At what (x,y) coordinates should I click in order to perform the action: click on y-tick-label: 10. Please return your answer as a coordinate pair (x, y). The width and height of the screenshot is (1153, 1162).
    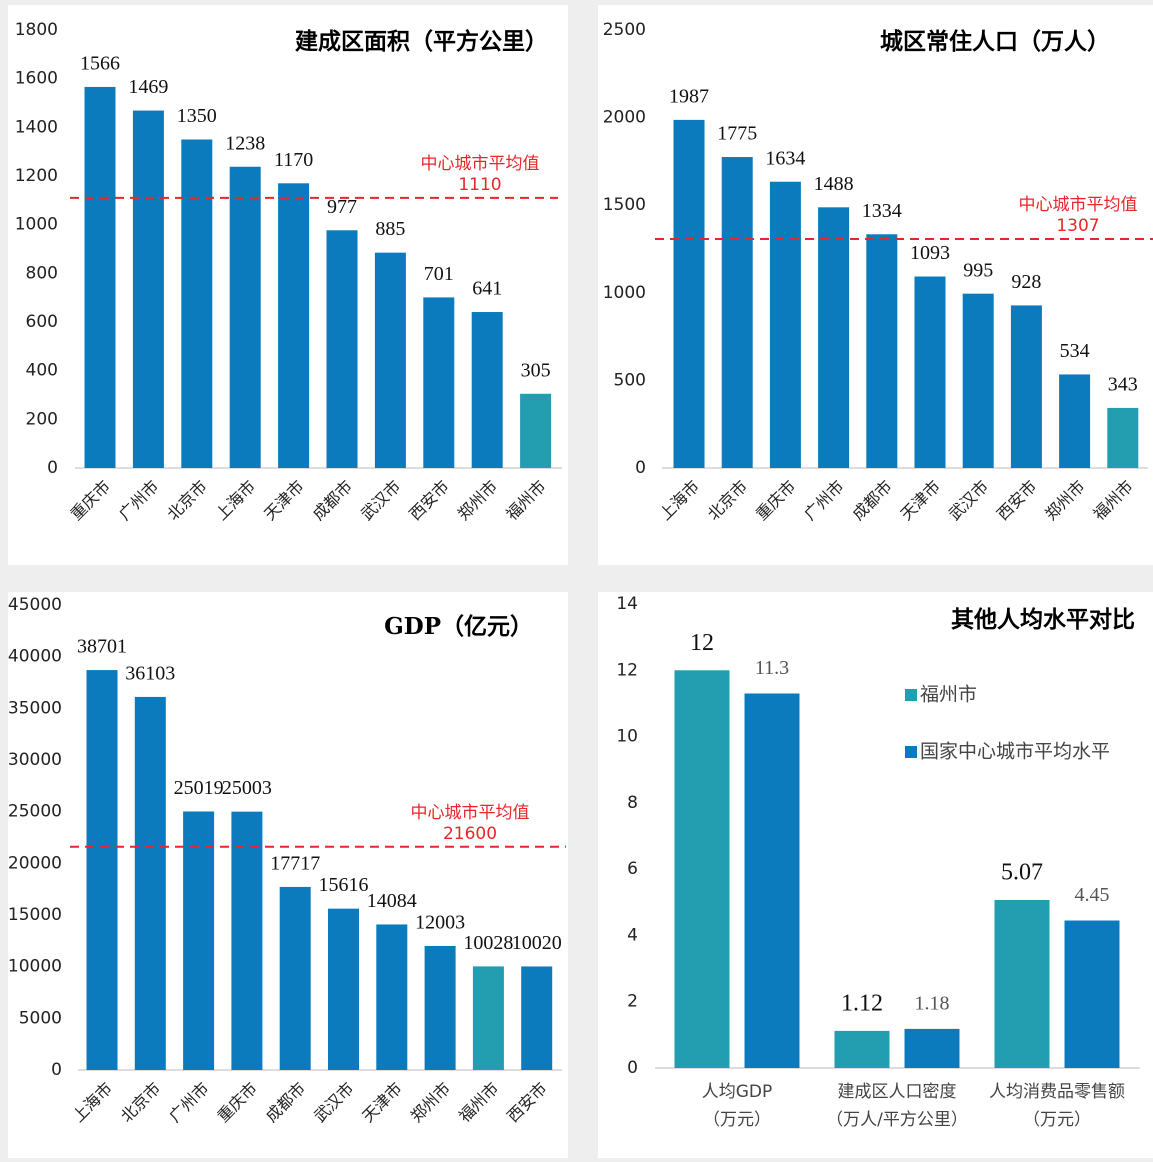
    Looking at the image, I should click on (627, 737).